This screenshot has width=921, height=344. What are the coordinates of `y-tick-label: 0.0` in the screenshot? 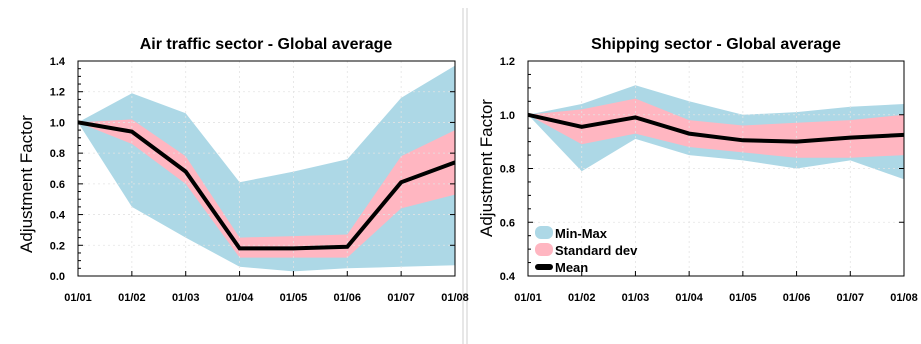 It's located at (57, 277).